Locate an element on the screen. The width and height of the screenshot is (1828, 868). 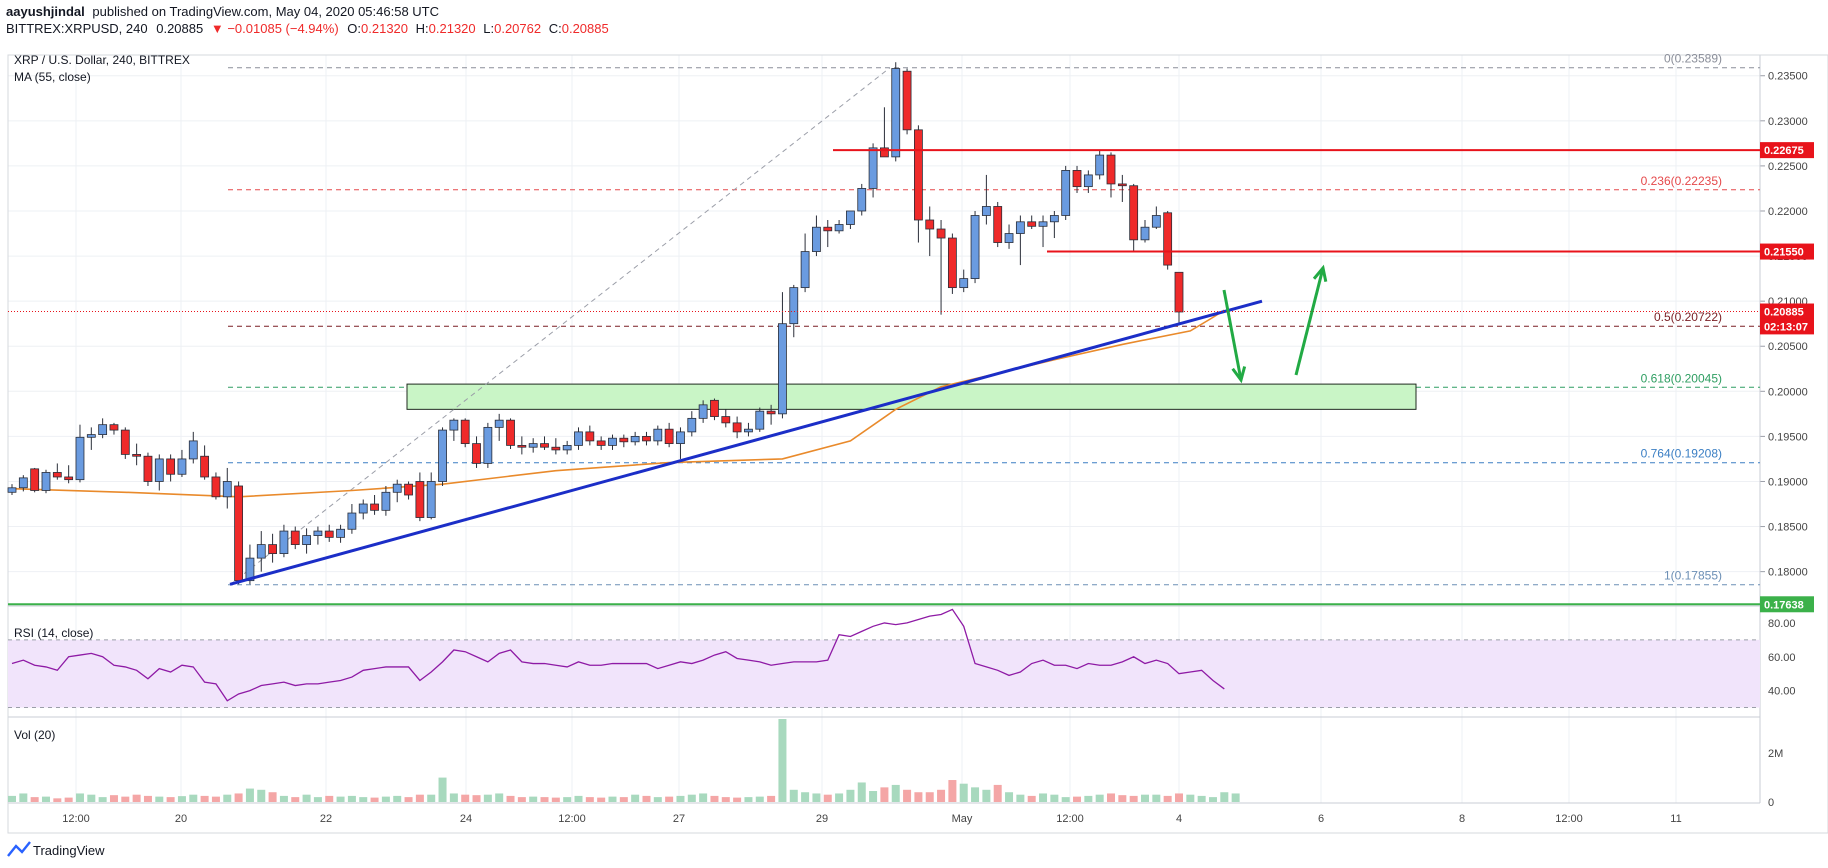
ma-legend: MA (55, close) is located at coordinates (52, 77).